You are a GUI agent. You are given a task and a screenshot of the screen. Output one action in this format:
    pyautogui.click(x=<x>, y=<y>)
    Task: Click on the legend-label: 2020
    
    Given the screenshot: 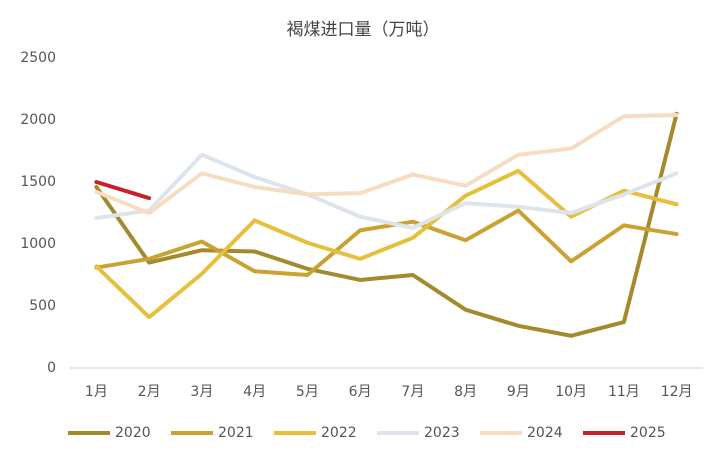 What is the action you would take?
    pyautogui.click(x=133, y=433)
    